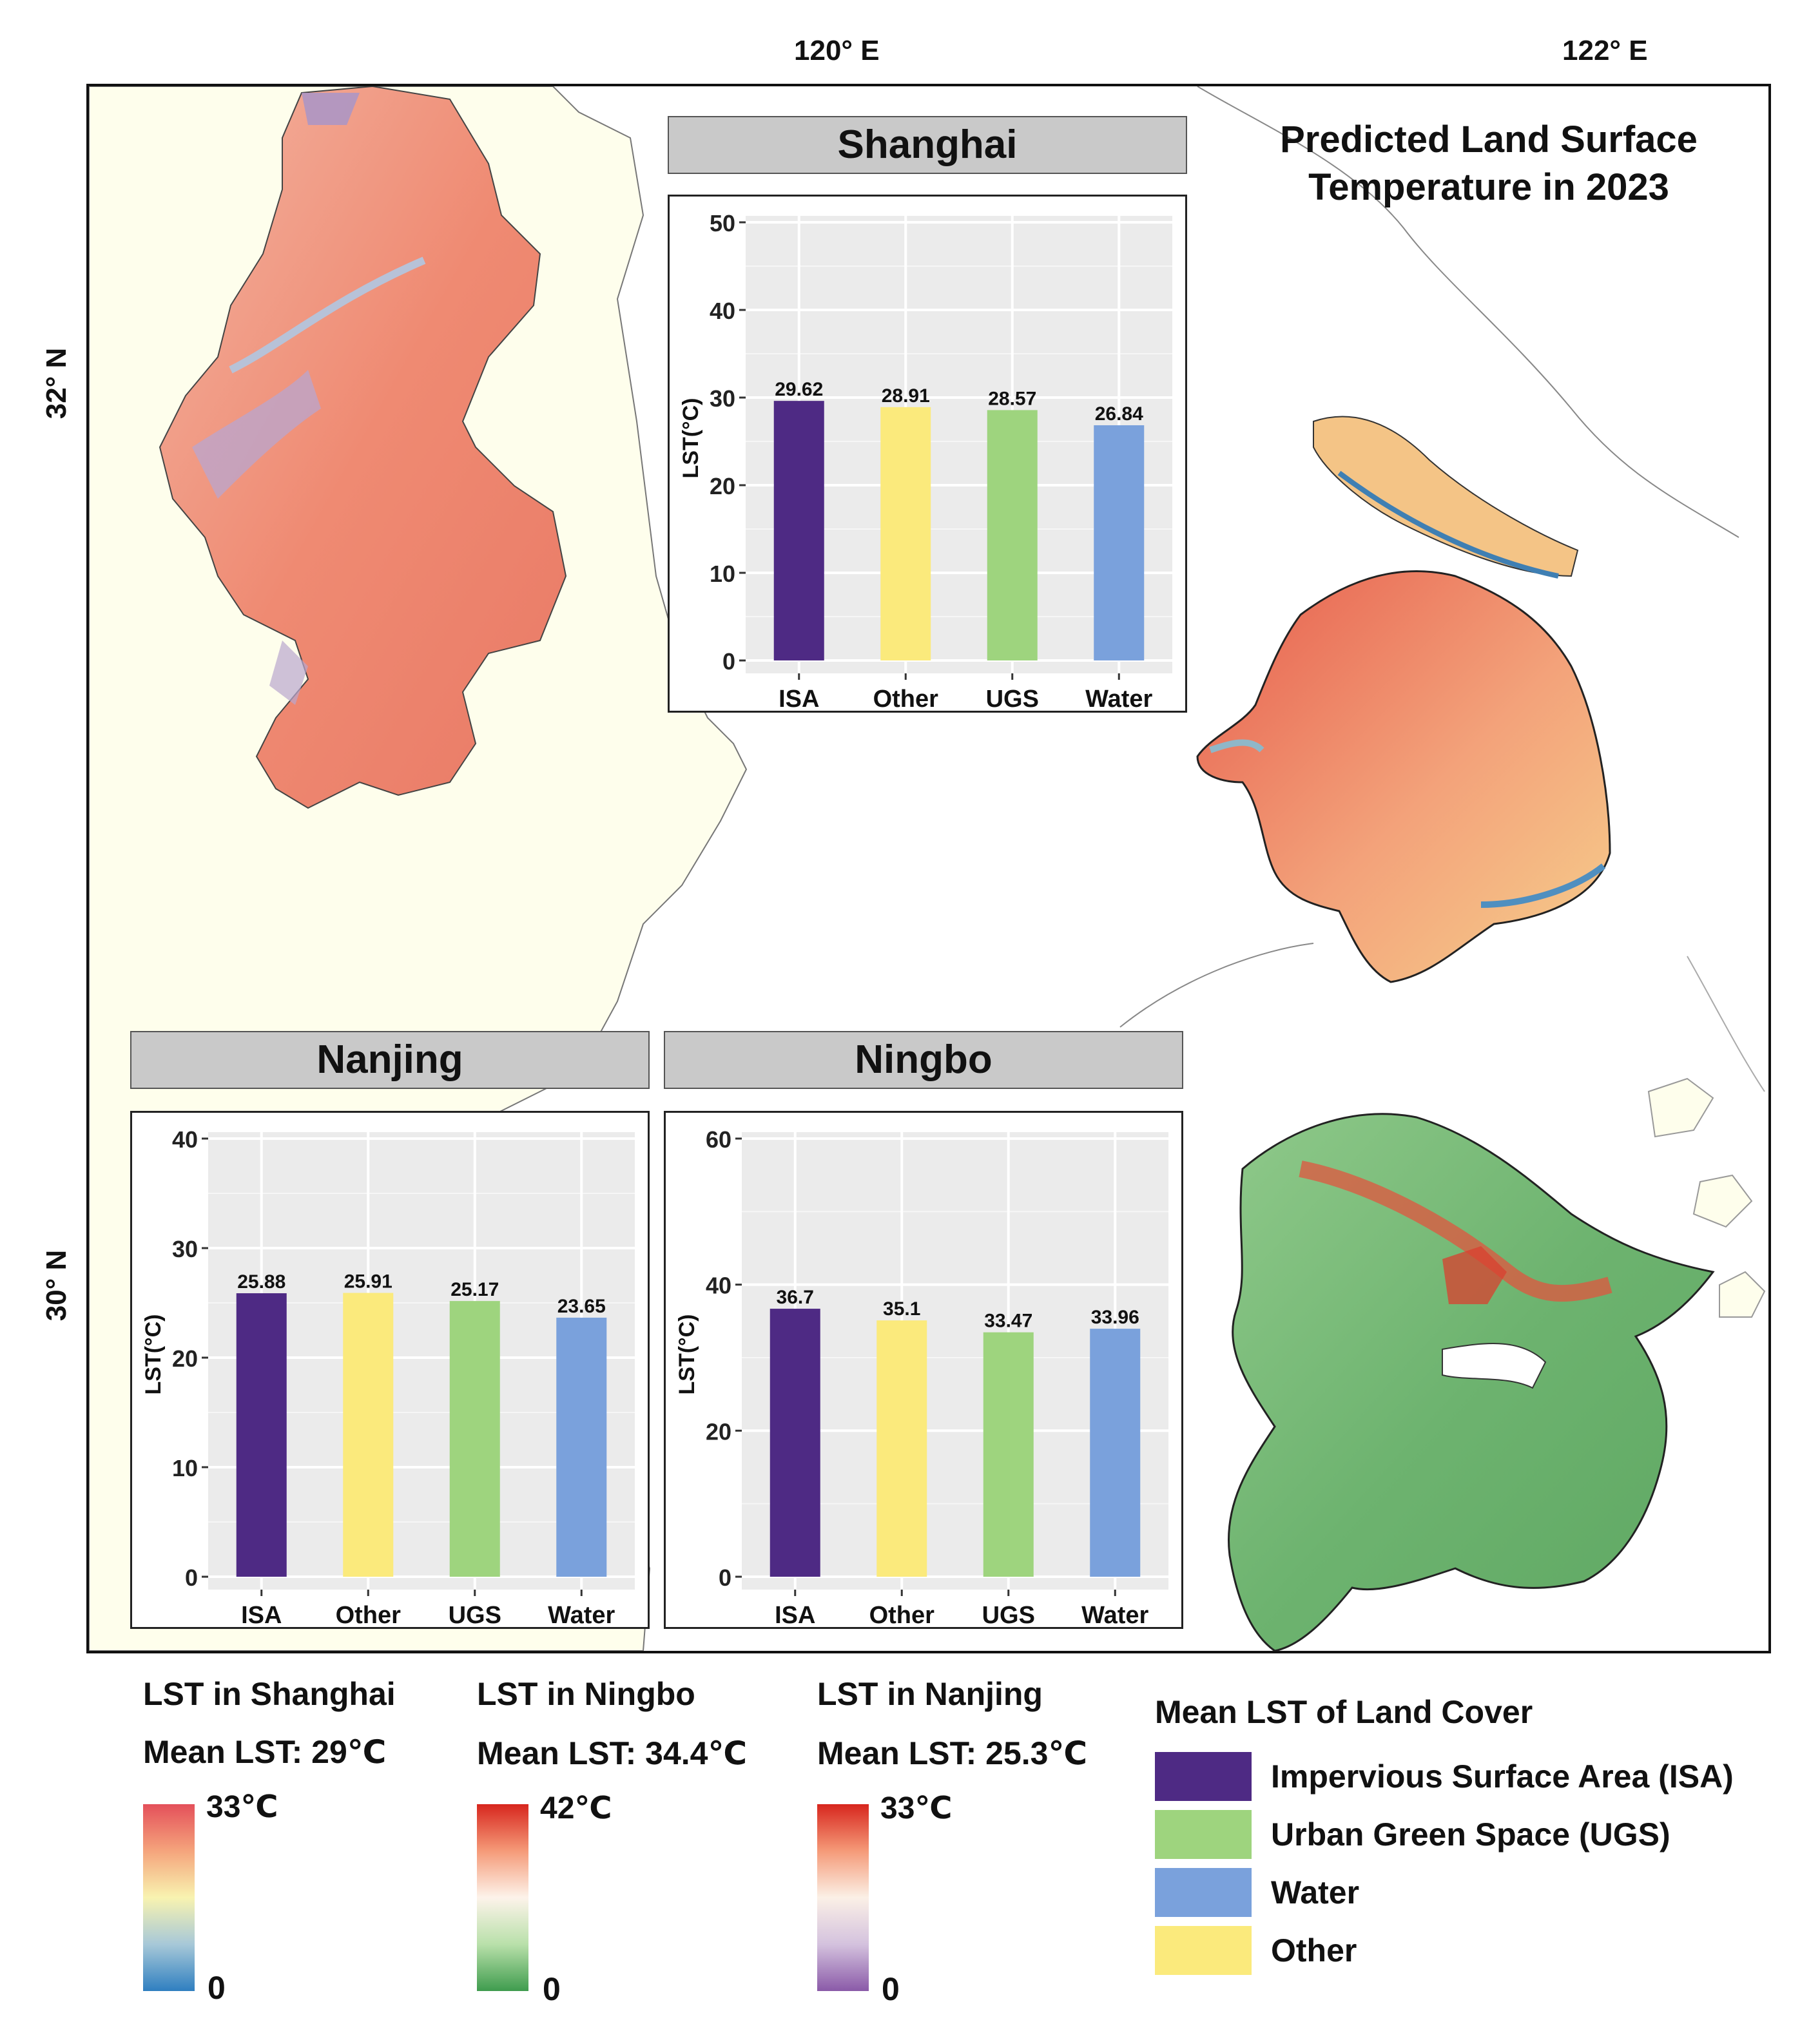  I want to click on colorbar-shanghai-mean: Mean LST: 29℃, so click(265, 1752).